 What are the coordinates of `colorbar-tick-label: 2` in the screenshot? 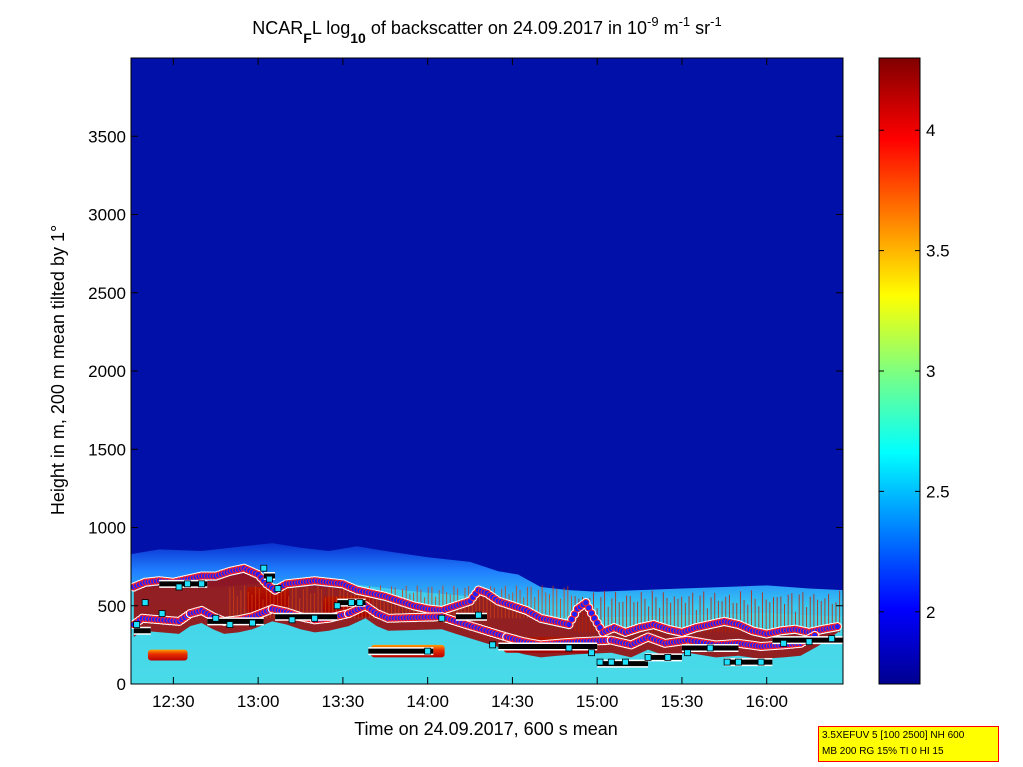 It's located at (930, 612).